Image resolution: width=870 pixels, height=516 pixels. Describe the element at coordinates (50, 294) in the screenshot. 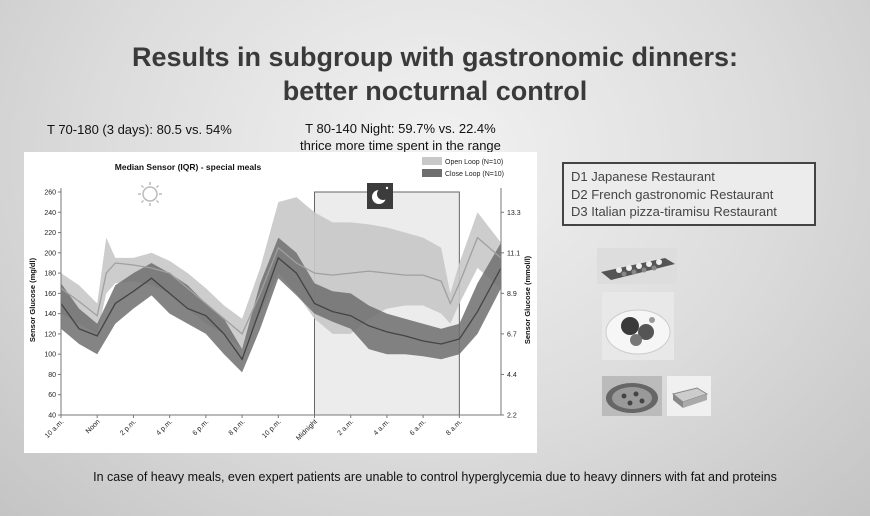

I see `y-tick-label-left: 160` at that location.